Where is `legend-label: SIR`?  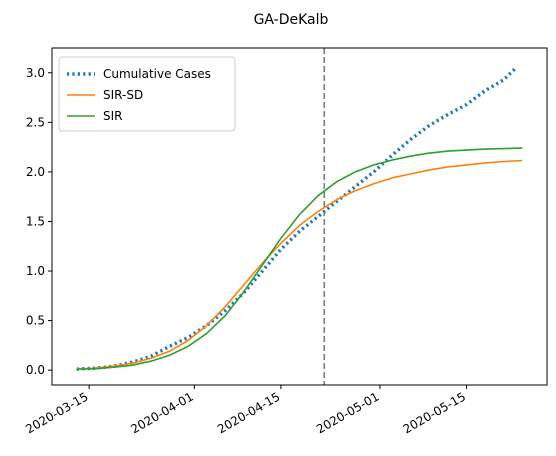 legend-label: SIR is located at coordinates (113, 116).